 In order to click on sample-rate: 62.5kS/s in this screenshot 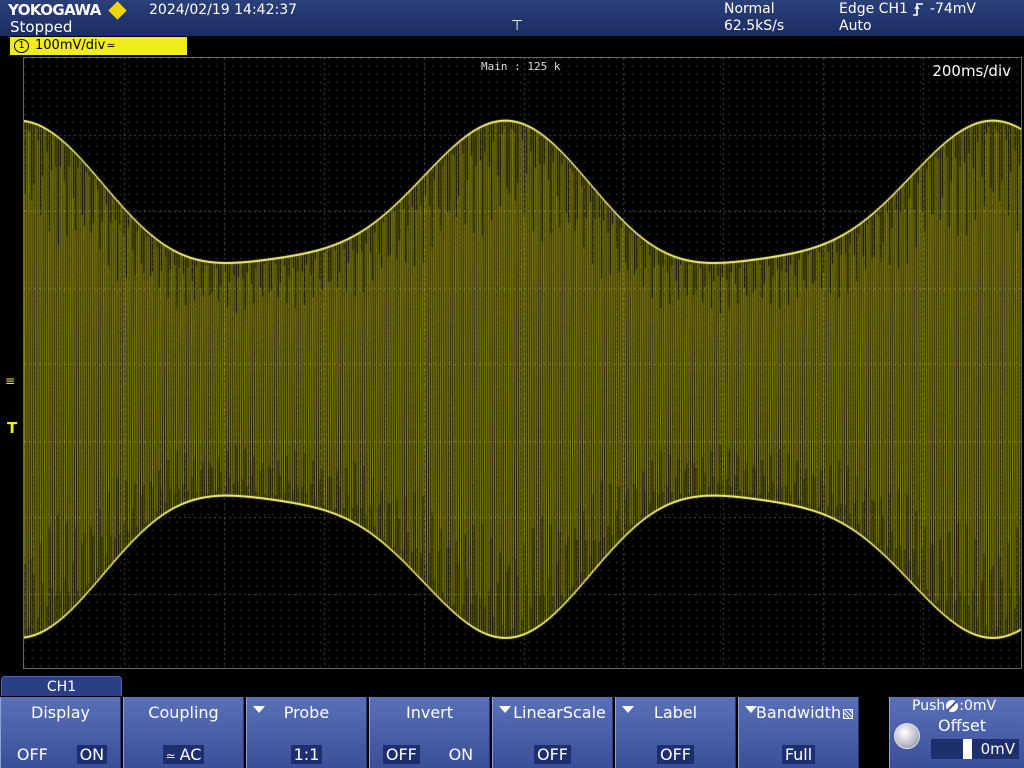, I will do `click(754, 26)`.